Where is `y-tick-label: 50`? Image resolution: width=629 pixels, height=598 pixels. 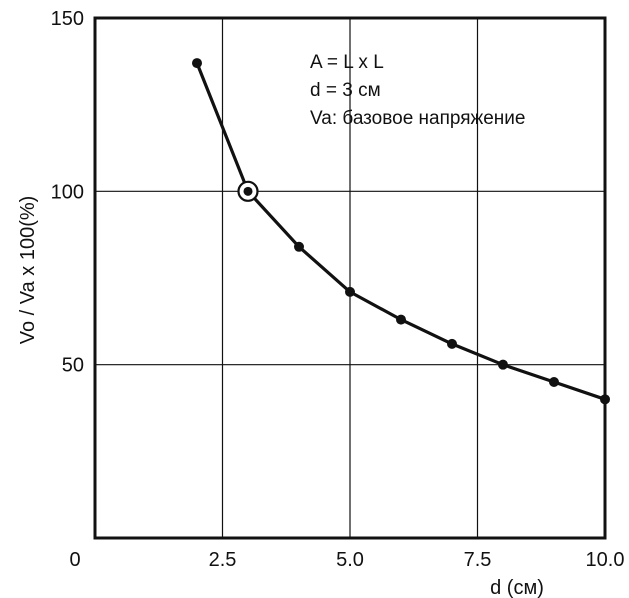
y-tick-label: 50 is located at coordinates (73, 366).